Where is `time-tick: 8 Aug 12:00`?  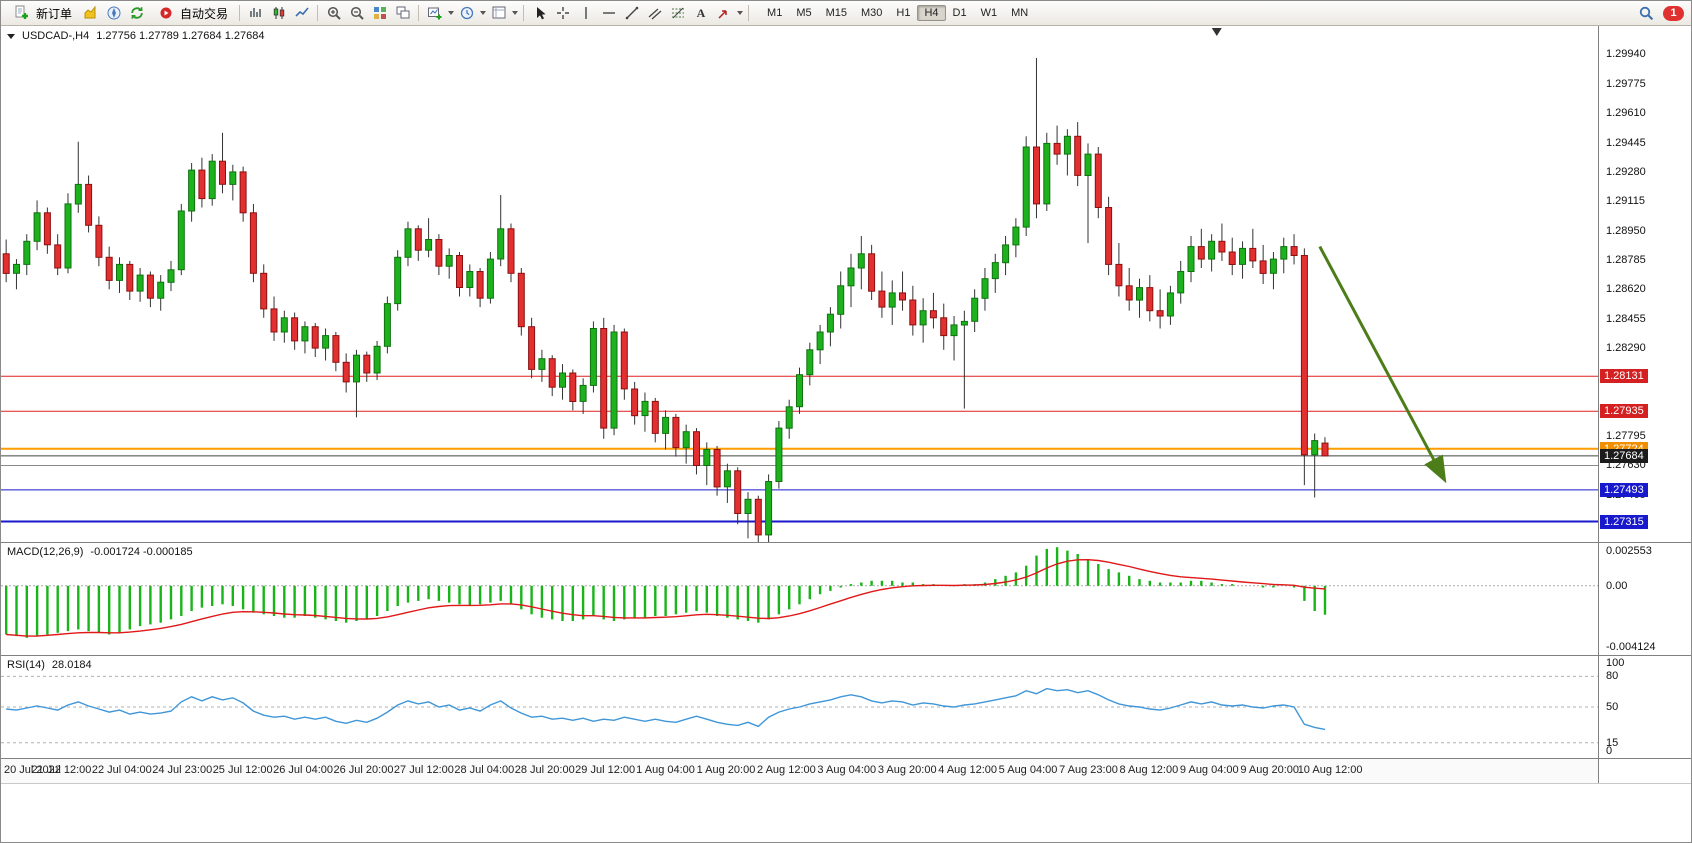
time-tick: 8 Aug 12:00 is located at coordinates (1149, 770).